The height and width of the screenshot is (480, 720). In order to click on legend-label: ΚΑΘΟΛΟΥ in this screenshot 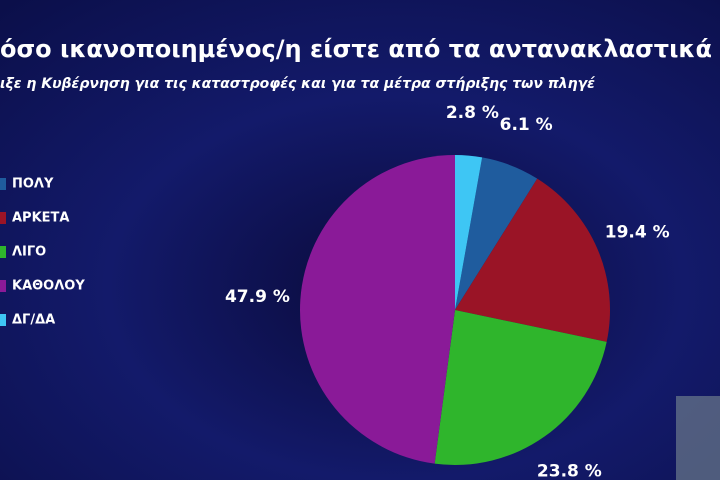, I will do `click(48, 286)`.